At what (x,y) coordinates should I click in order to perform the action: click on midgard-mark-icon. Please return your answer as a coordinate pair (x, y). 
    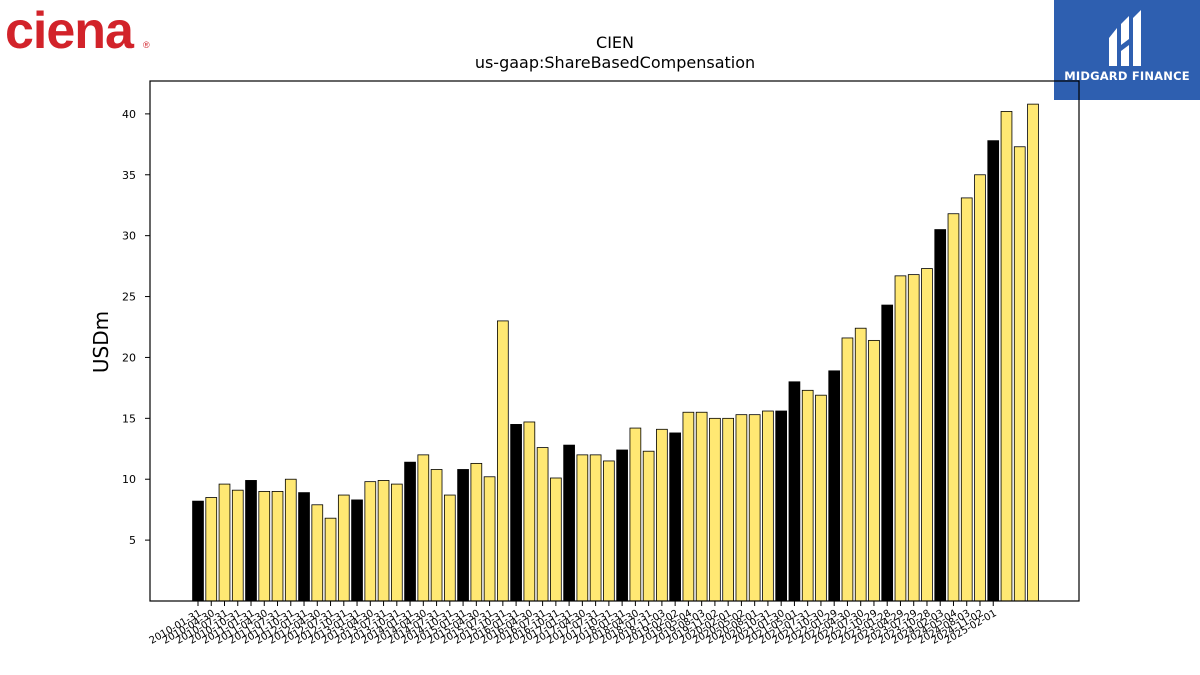
    Looking at the image, I should click on (1125, 38).